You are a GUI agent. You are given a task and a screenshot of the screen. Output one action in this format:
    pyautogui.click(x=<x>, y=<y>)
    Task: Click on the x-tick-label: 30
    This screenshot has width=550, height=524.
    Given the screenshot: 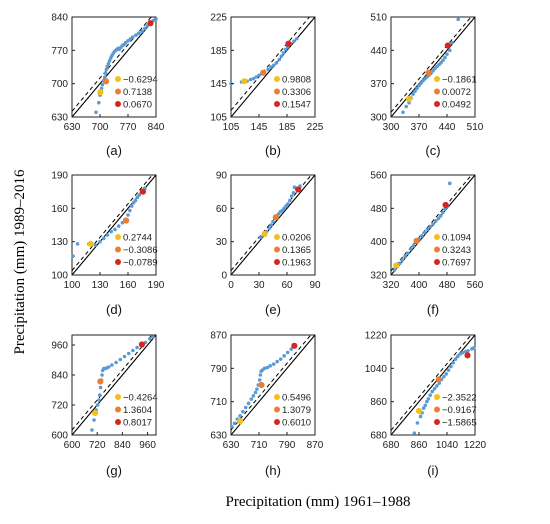 What is the action you would take?
    pyautogui.click(x=259, y=285)
    